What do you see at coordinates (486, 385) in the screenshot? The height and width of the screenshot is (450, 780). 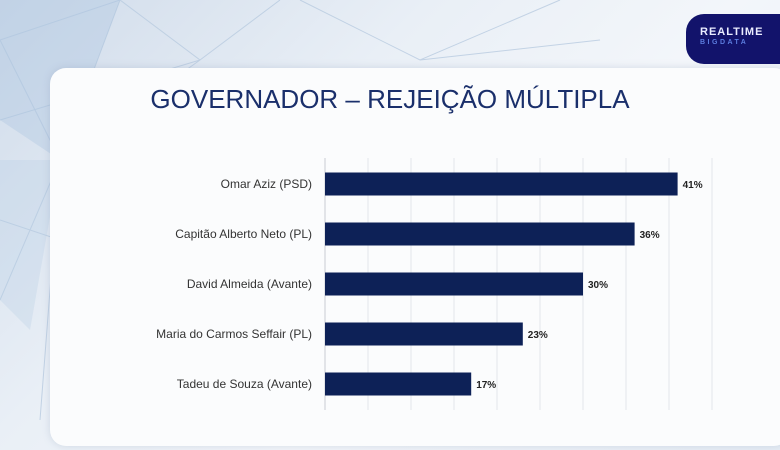 I see `data-label: 17%` at bounding box center [486, 385].